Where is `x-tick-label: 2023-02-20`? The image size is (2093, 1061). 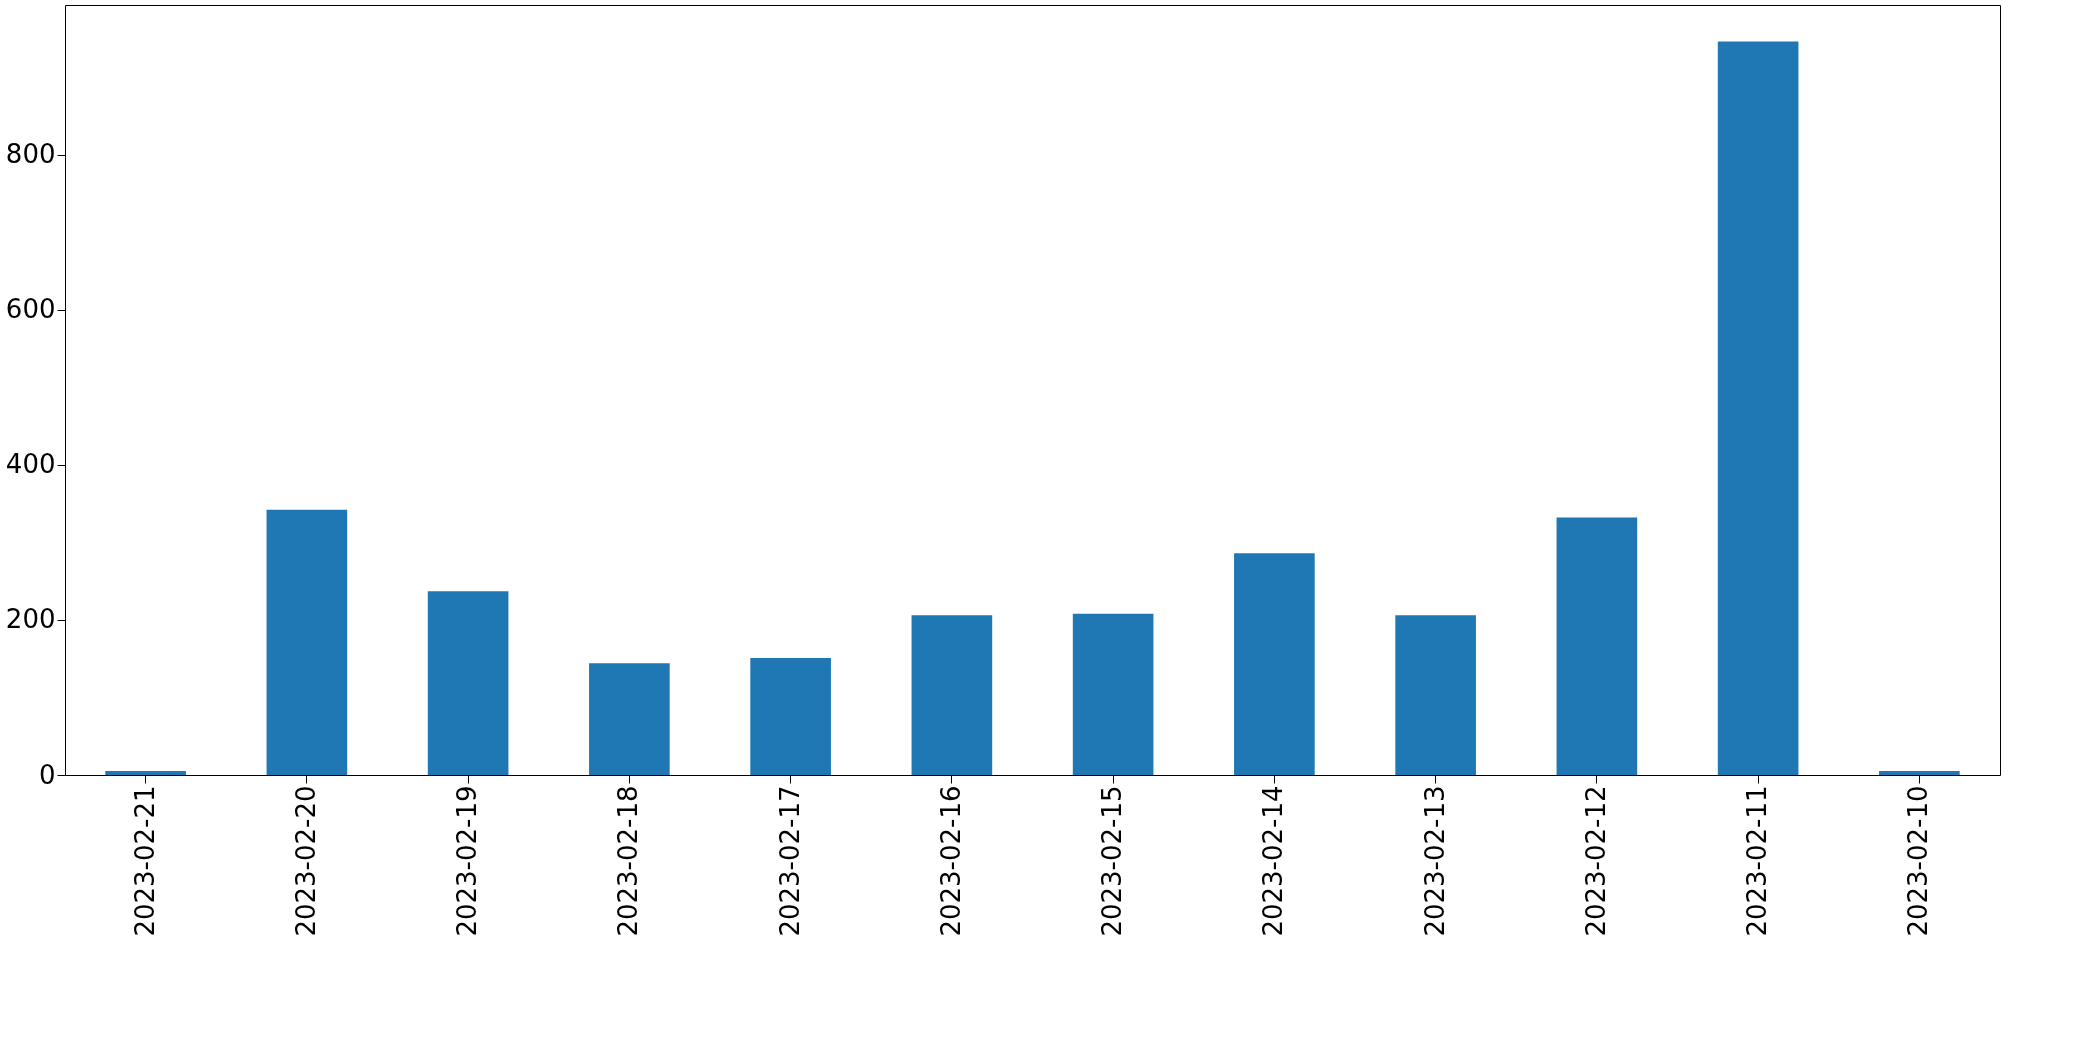 x-tick-label: 2023-02-20 is located at coordinates (305, 861).